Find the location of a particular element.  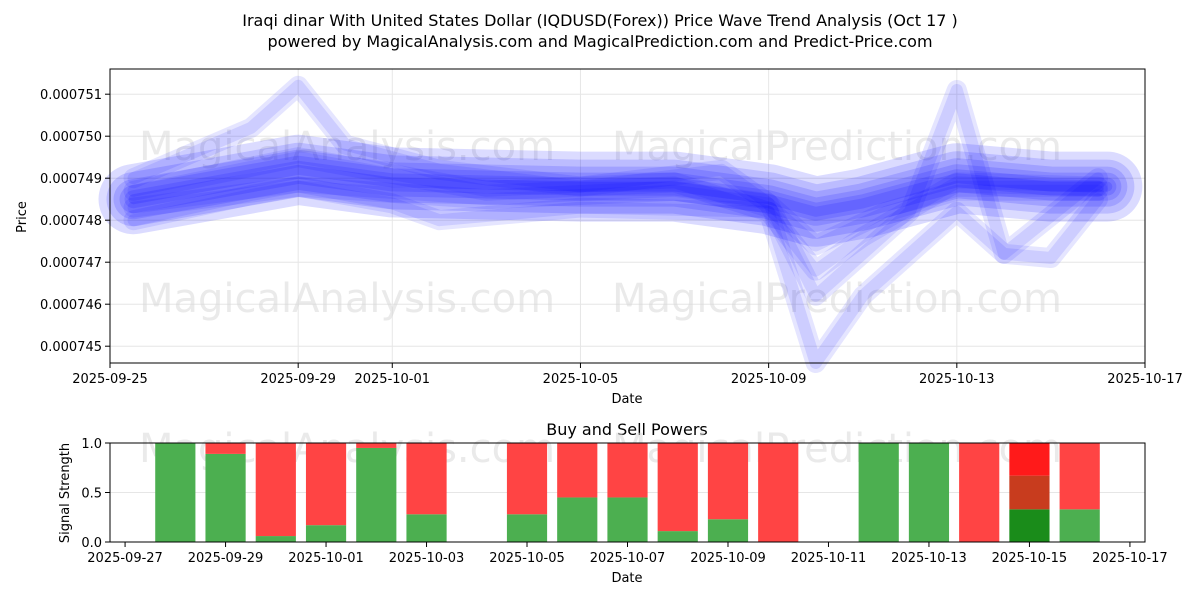

price-x-tick-label: 2025-10-13 is located at coordinates (957, 379).